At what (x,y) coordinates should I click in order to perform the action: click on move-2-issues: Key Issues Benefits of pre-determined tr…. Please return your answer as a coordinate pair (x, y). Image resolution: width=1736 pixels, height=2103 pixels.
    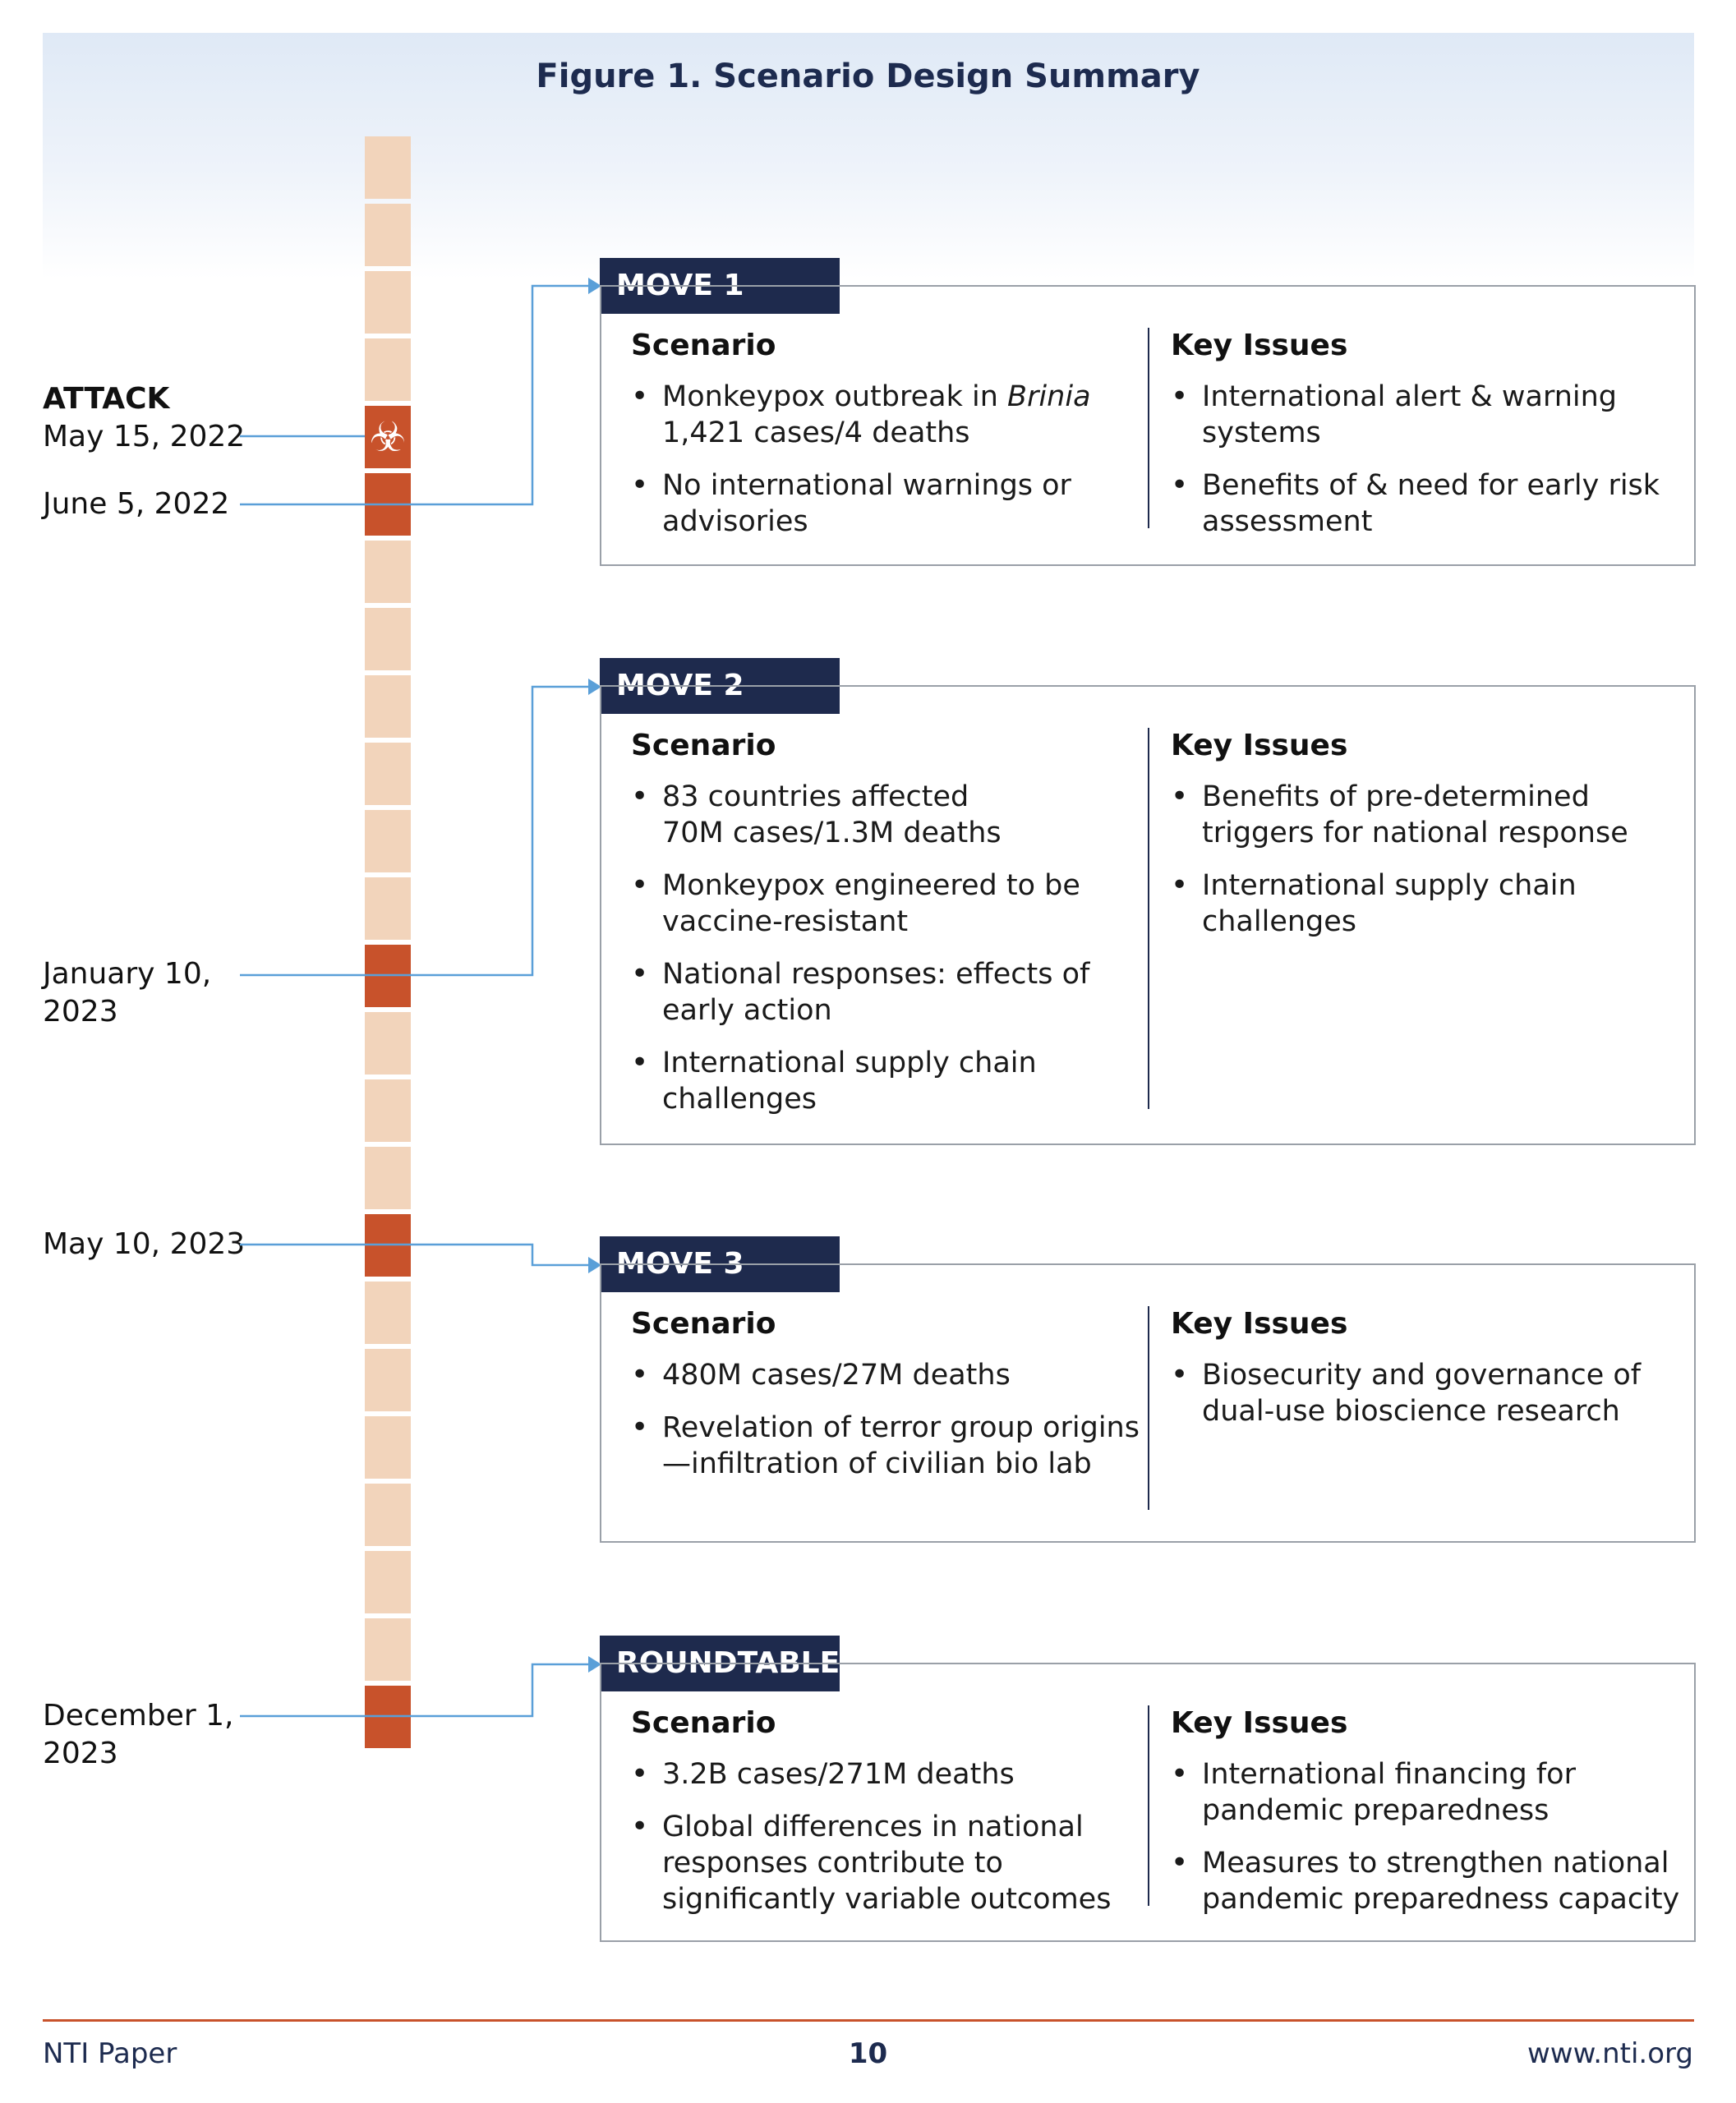
    Looking at the image, I should click on (1426, 842).